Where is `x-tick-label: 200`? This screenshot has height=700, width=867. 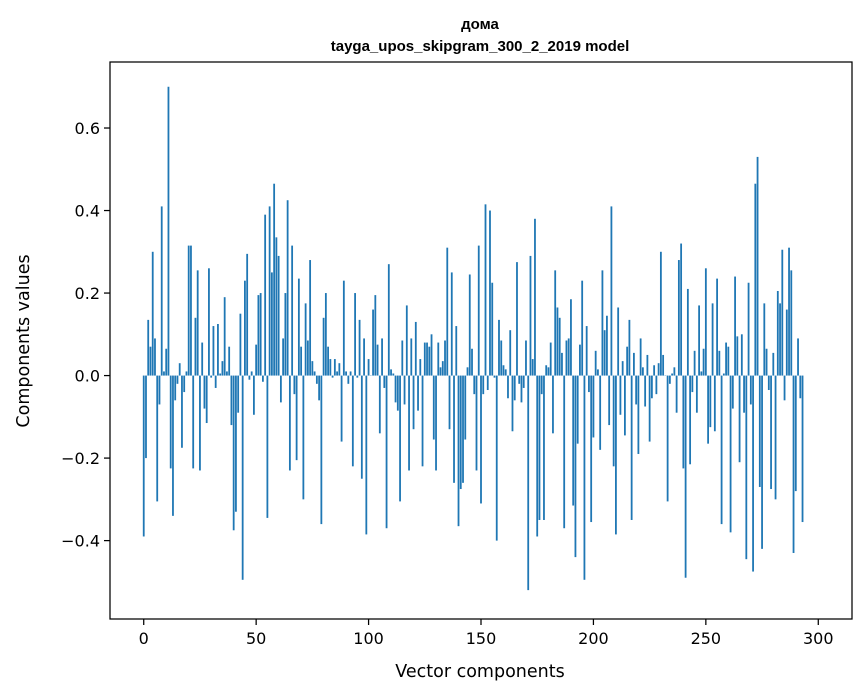
x-tick-label: 200 is located at coordinates (593, 638).